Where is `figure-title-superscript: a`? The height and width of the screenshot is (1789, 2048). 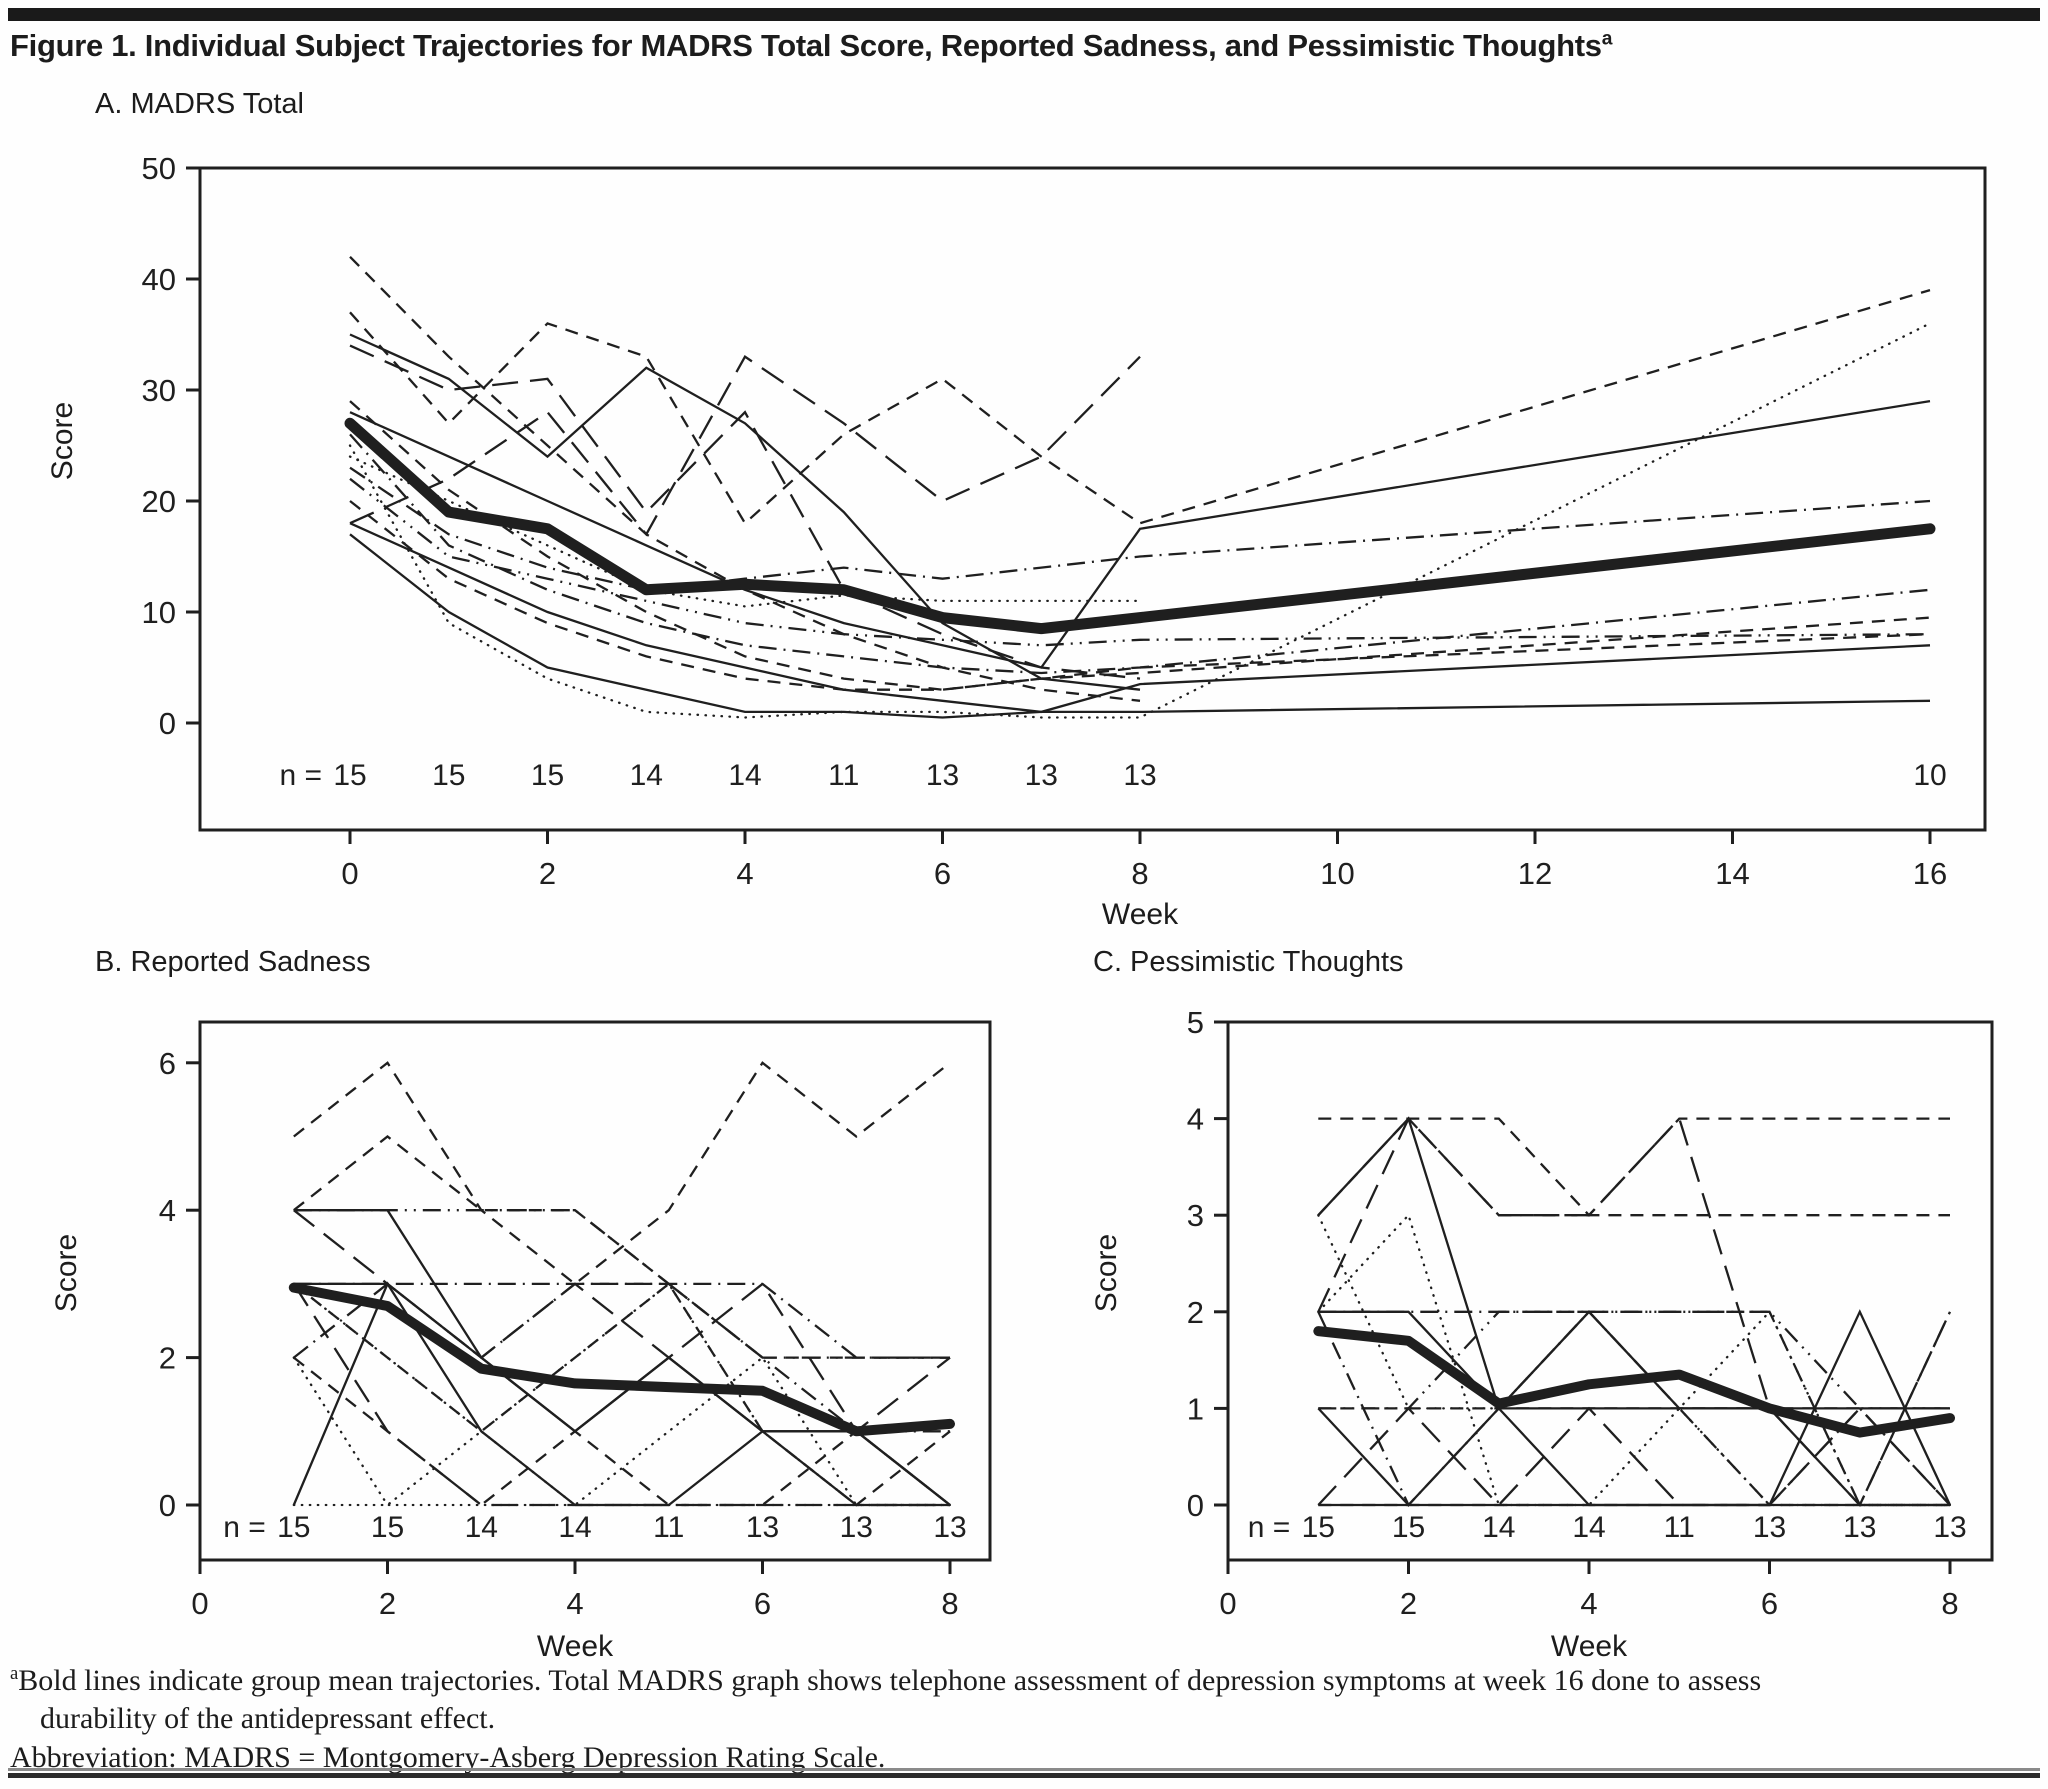
figure-title-superscript: a is located at coordinates (1607, 39).